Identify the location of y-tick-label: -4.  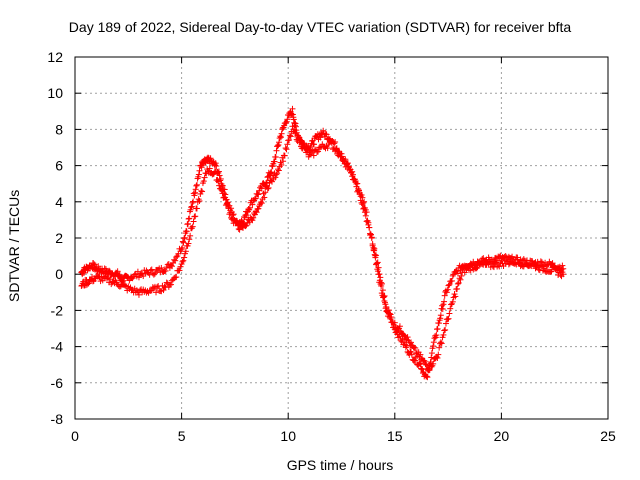
(57, 347).